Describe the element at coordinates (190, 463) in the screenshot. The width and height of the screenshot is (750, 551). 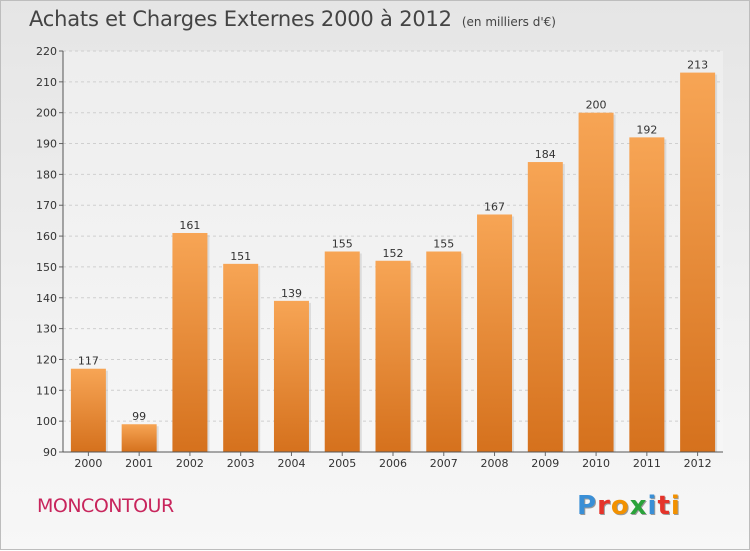
I see `x-tick-label: 2002` at that location.